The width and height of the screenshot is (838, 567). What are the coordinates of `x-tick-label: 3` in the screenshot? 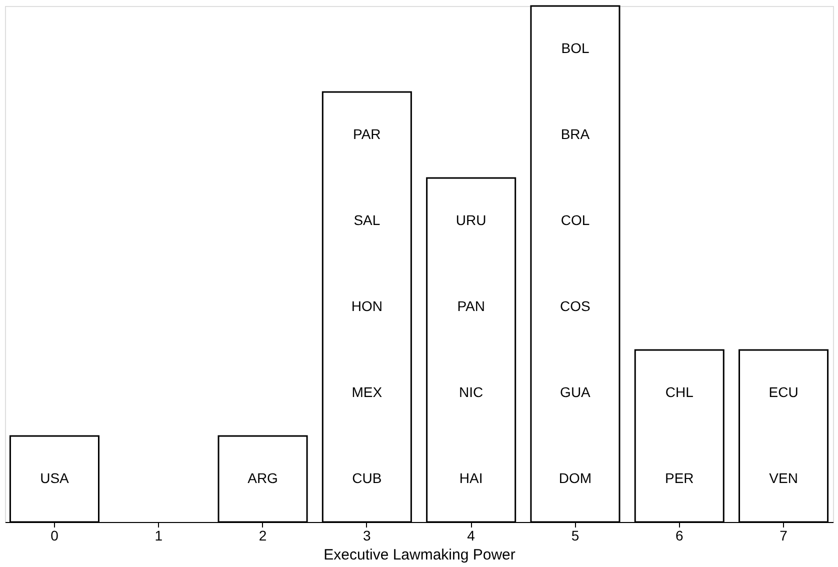 It's located at (367, 536).